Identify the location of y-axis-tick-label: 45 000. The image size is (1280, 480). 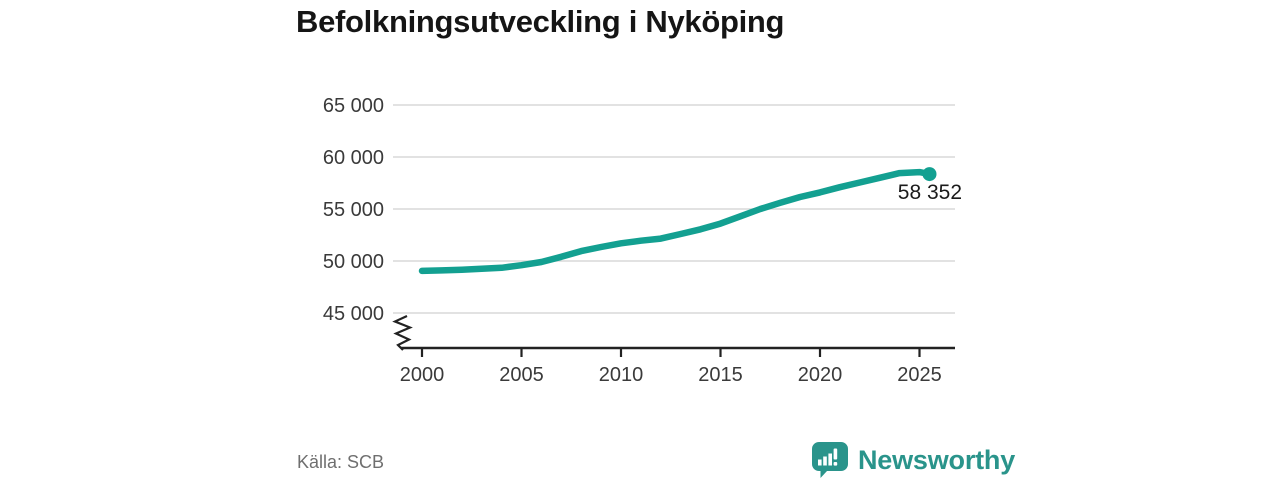
(353, 314).